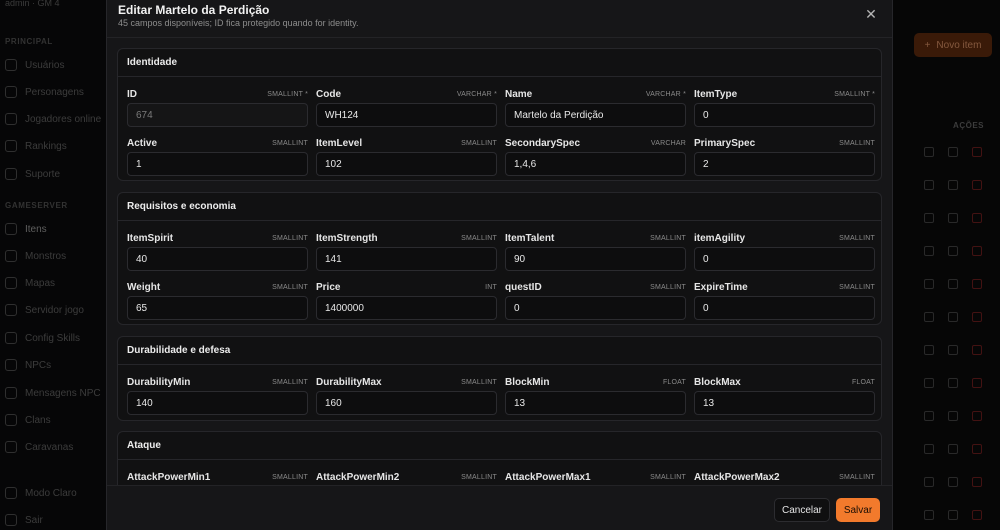  I want to click on sidebar-item-npcs: NPCs, so click(28, 365).